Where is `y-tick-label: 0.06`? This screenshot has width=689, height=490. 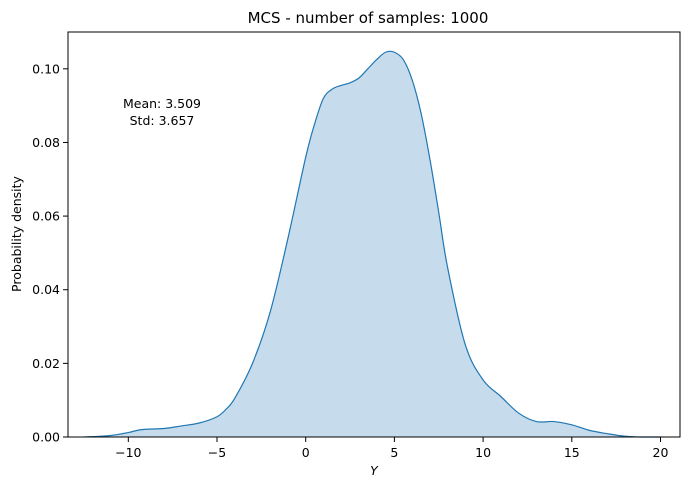
y-tick-label: 0.06 is located at coordinates (46, 216).